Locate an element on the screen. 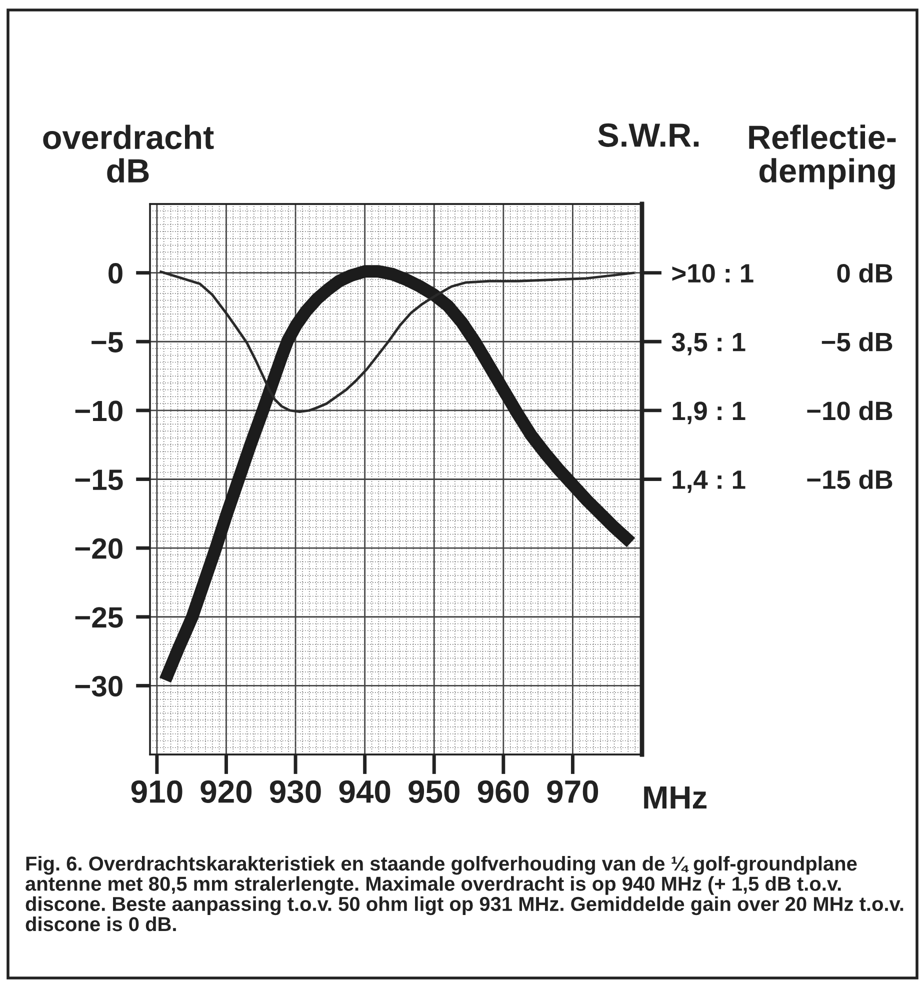 Image resolution: width=920 pixels, height=982 pixels. x-tick-label: 920 is located at coordinates (226, 791).